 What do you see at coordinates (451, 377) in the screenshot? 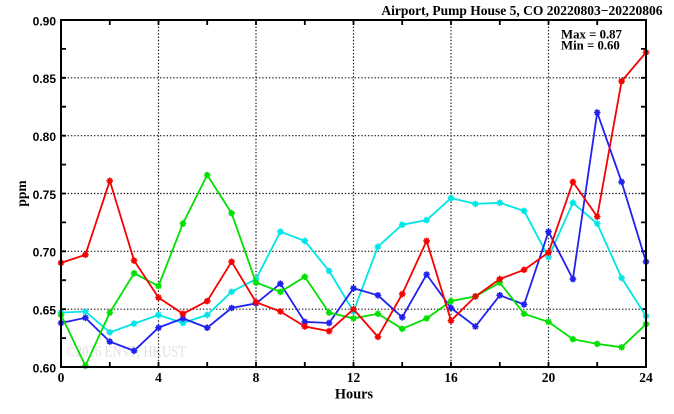
I see `svg-text: 16` at bounding box center [451, 377].